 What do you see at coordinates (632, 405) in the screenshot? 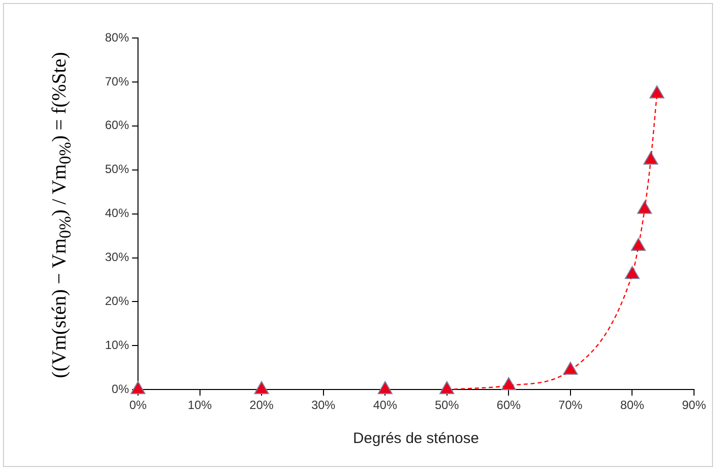
I see `x-tick-label: 80%` at bounding box center [632, 405].